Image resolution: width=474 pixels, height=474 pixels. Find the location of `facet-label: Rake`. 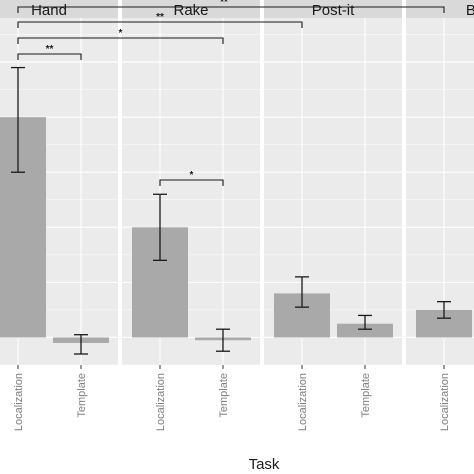

facet-label: Rake is located at coordinates (190, 10).